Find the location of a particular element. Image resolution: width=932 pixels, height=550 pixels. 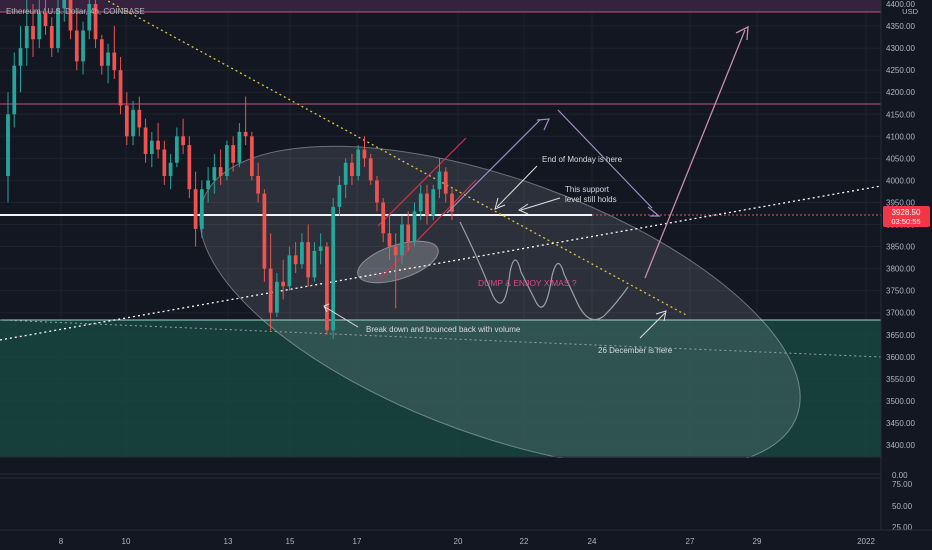

time-axis is located at coordinates (466, 540).